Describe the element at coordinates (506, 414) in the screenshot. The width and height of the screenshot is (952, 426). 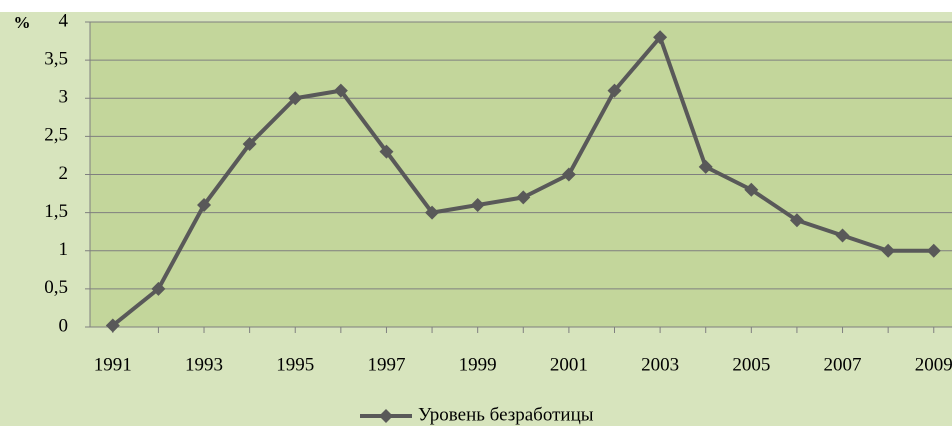
I see `legend-label: Уровень безработицы` at that location.